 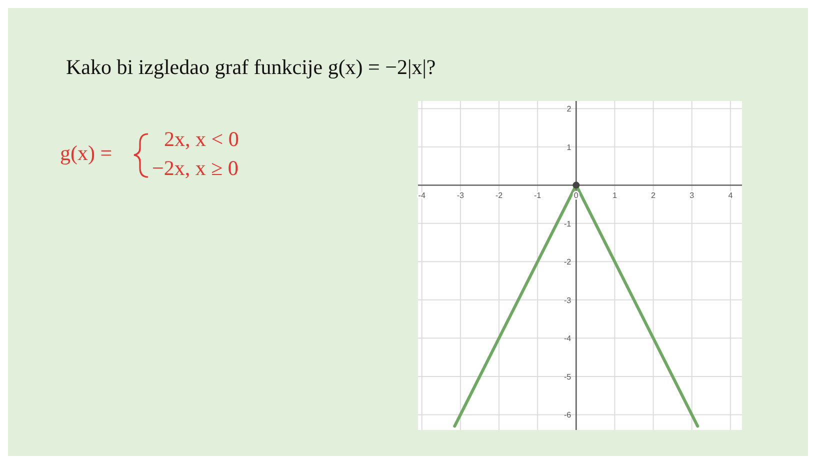 What do you see at coordinates (568, 415) in the screenshot?
I see `y-tick-label: -6` at bounding box center [568, 415].